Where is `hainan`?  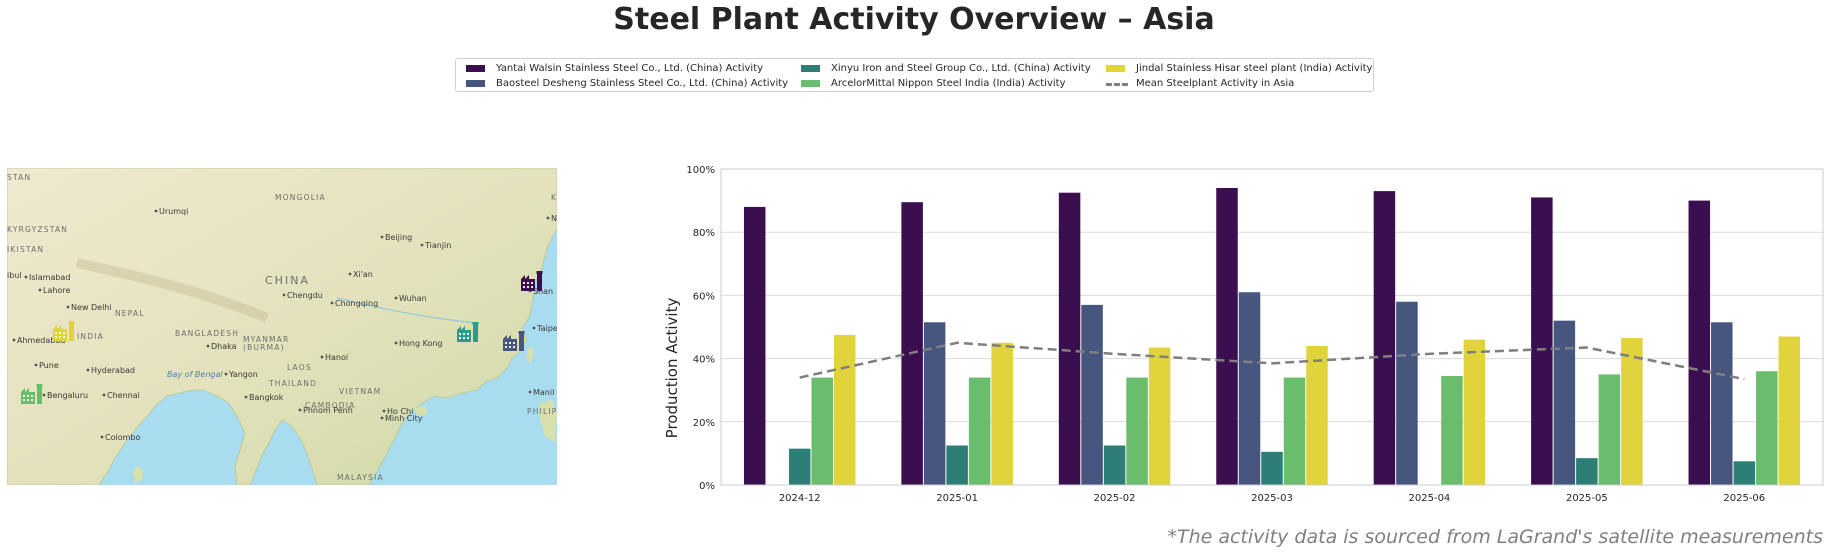
hainan is located at coordinates (421, 411).